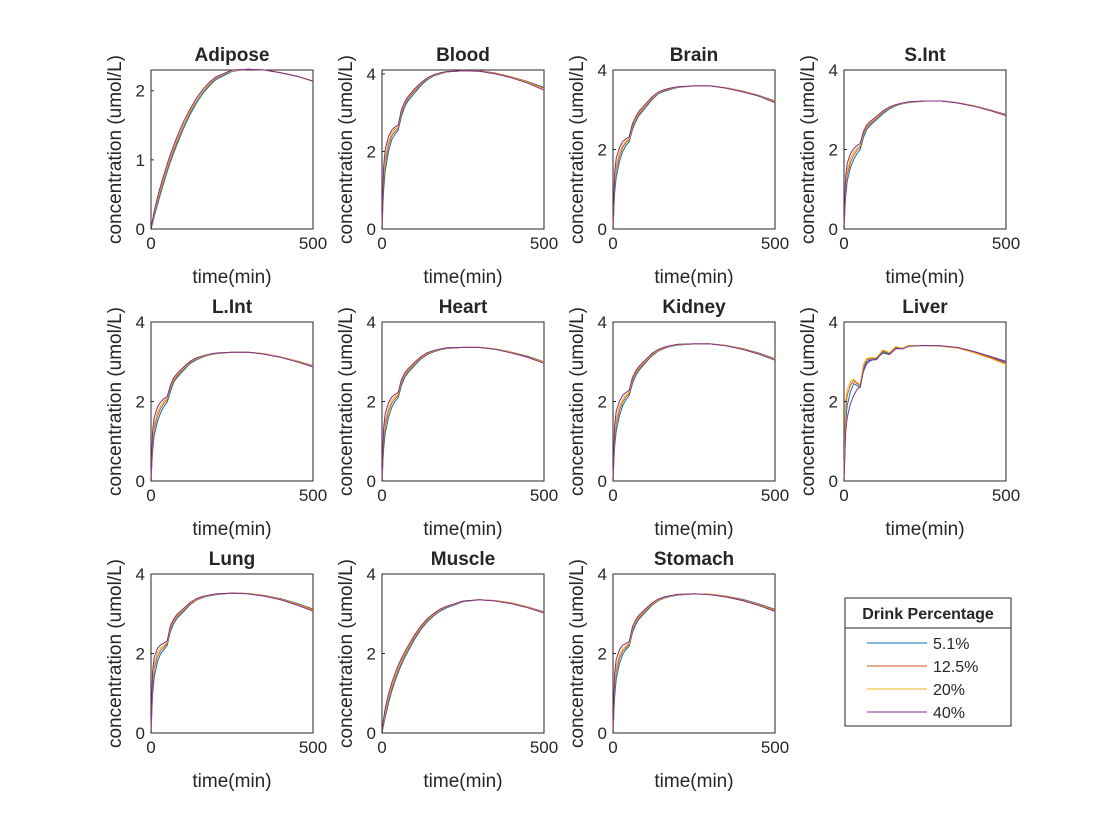 The image size is (1120, 840). I want to click on panel-title: Kidney, so click(694, 307).